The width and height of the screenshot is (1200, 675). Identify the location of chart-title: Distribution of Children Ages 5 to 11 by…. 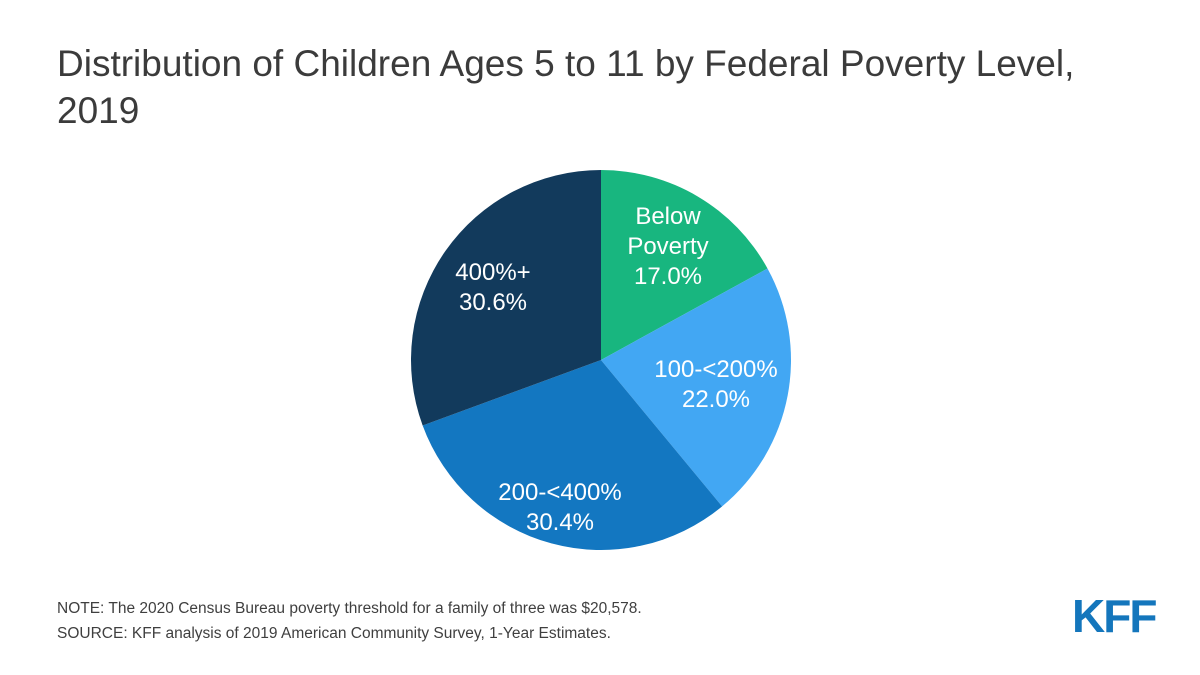
(566, 87).